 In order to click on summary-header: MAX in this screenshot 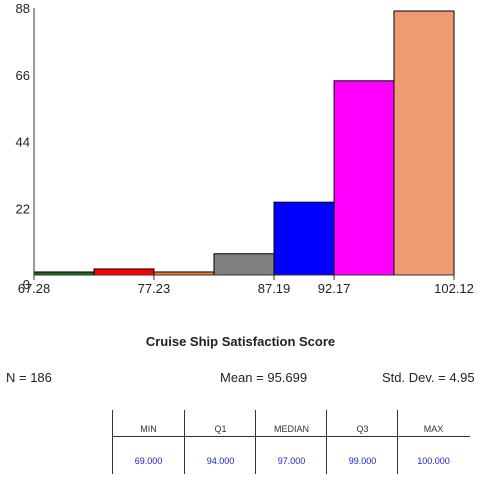, I will do `click(433, 429)`.